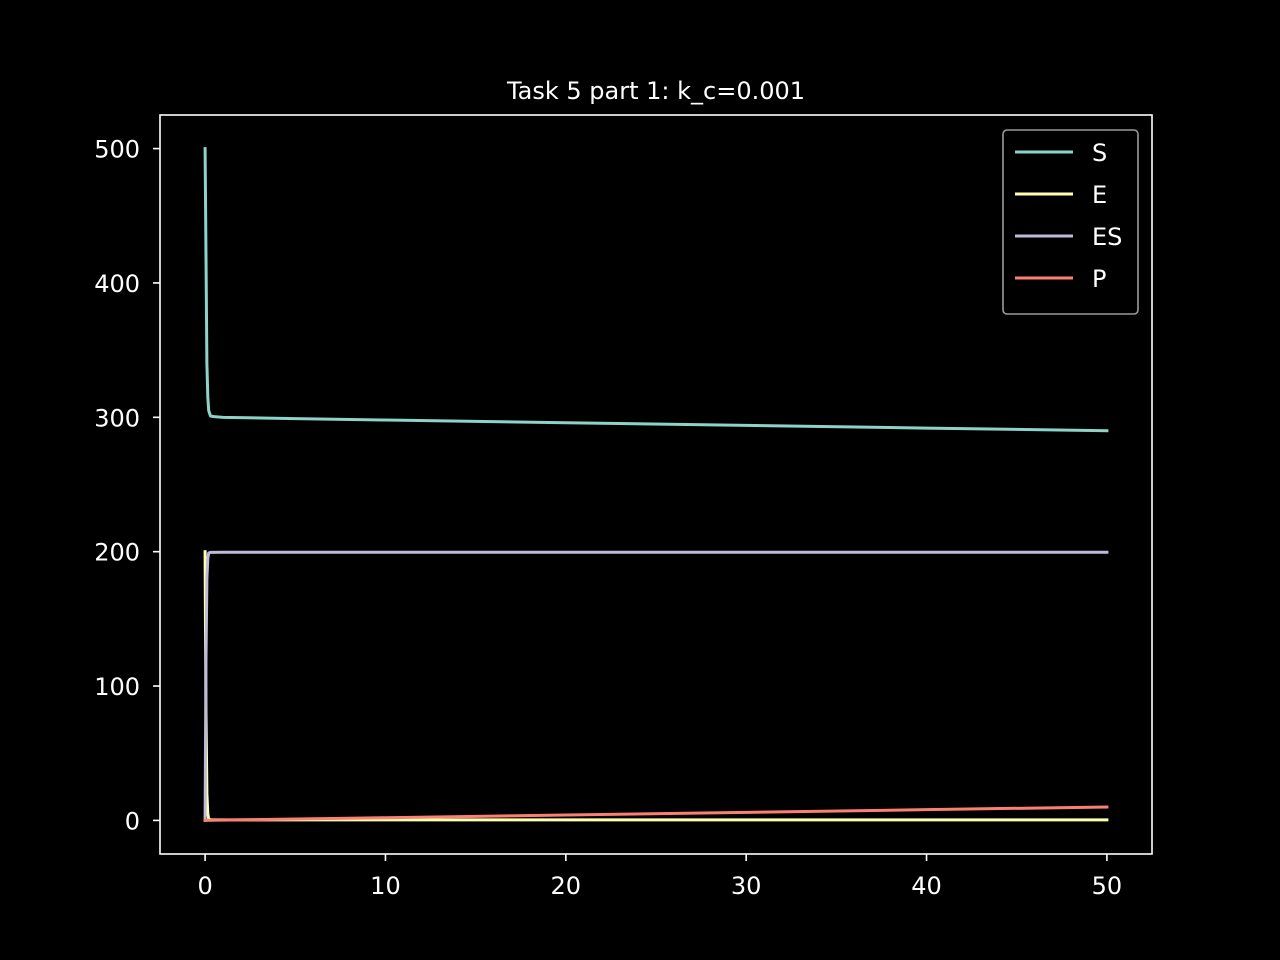 The image size is (1280, 960). I want to click on x-tick-label: 50, so click(1107, 886).